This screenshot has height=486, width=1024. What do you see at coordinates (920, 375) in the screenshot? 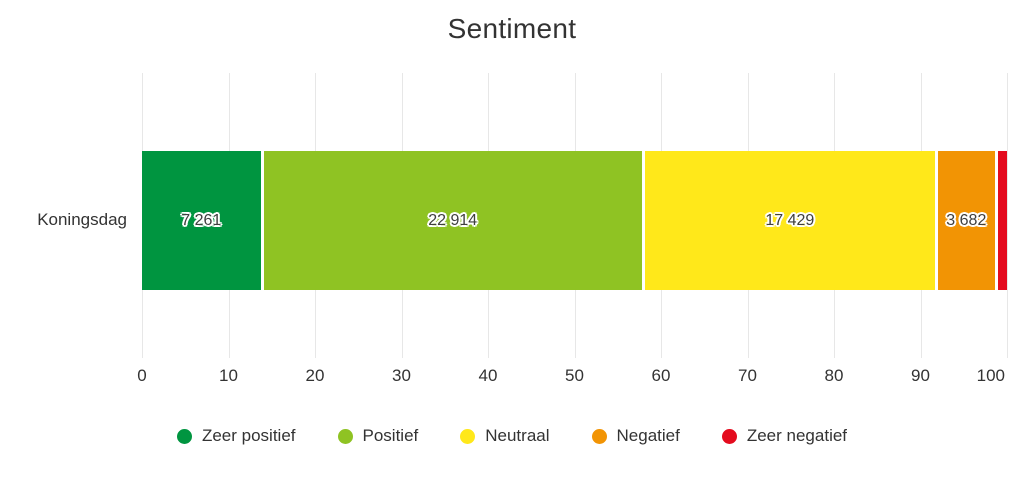
I see `x-tick-label-90: 90` at bounding box center [920, 375].